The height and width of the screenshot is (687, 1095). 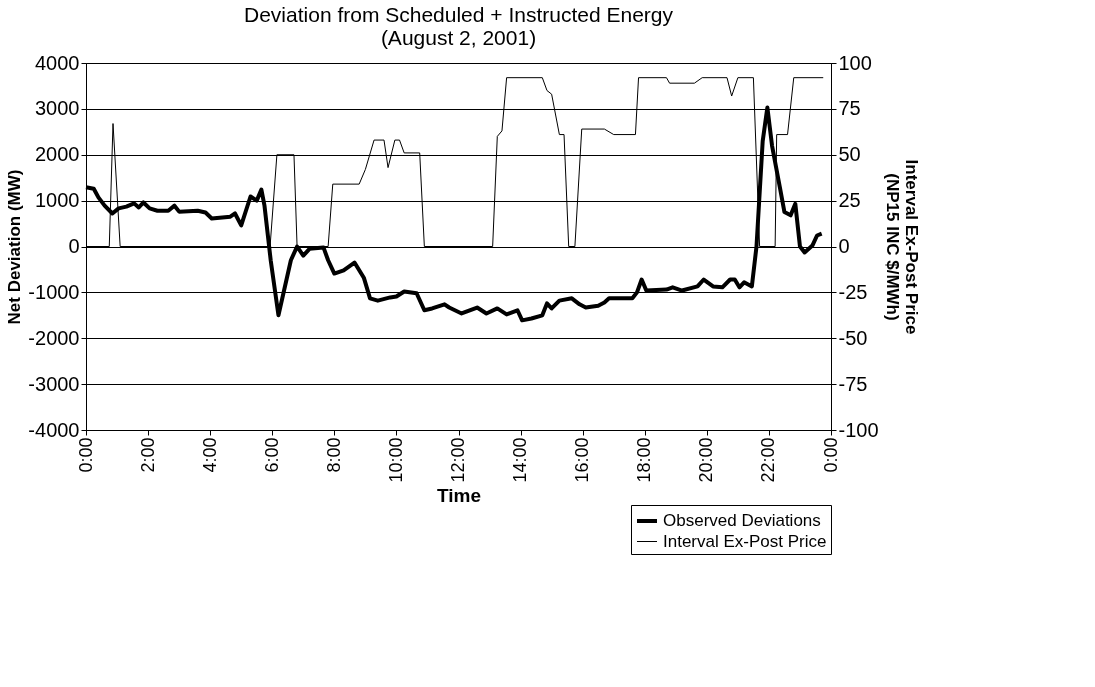 I want to click on x-tick-label: 16:00, so click(x=582, y=460).